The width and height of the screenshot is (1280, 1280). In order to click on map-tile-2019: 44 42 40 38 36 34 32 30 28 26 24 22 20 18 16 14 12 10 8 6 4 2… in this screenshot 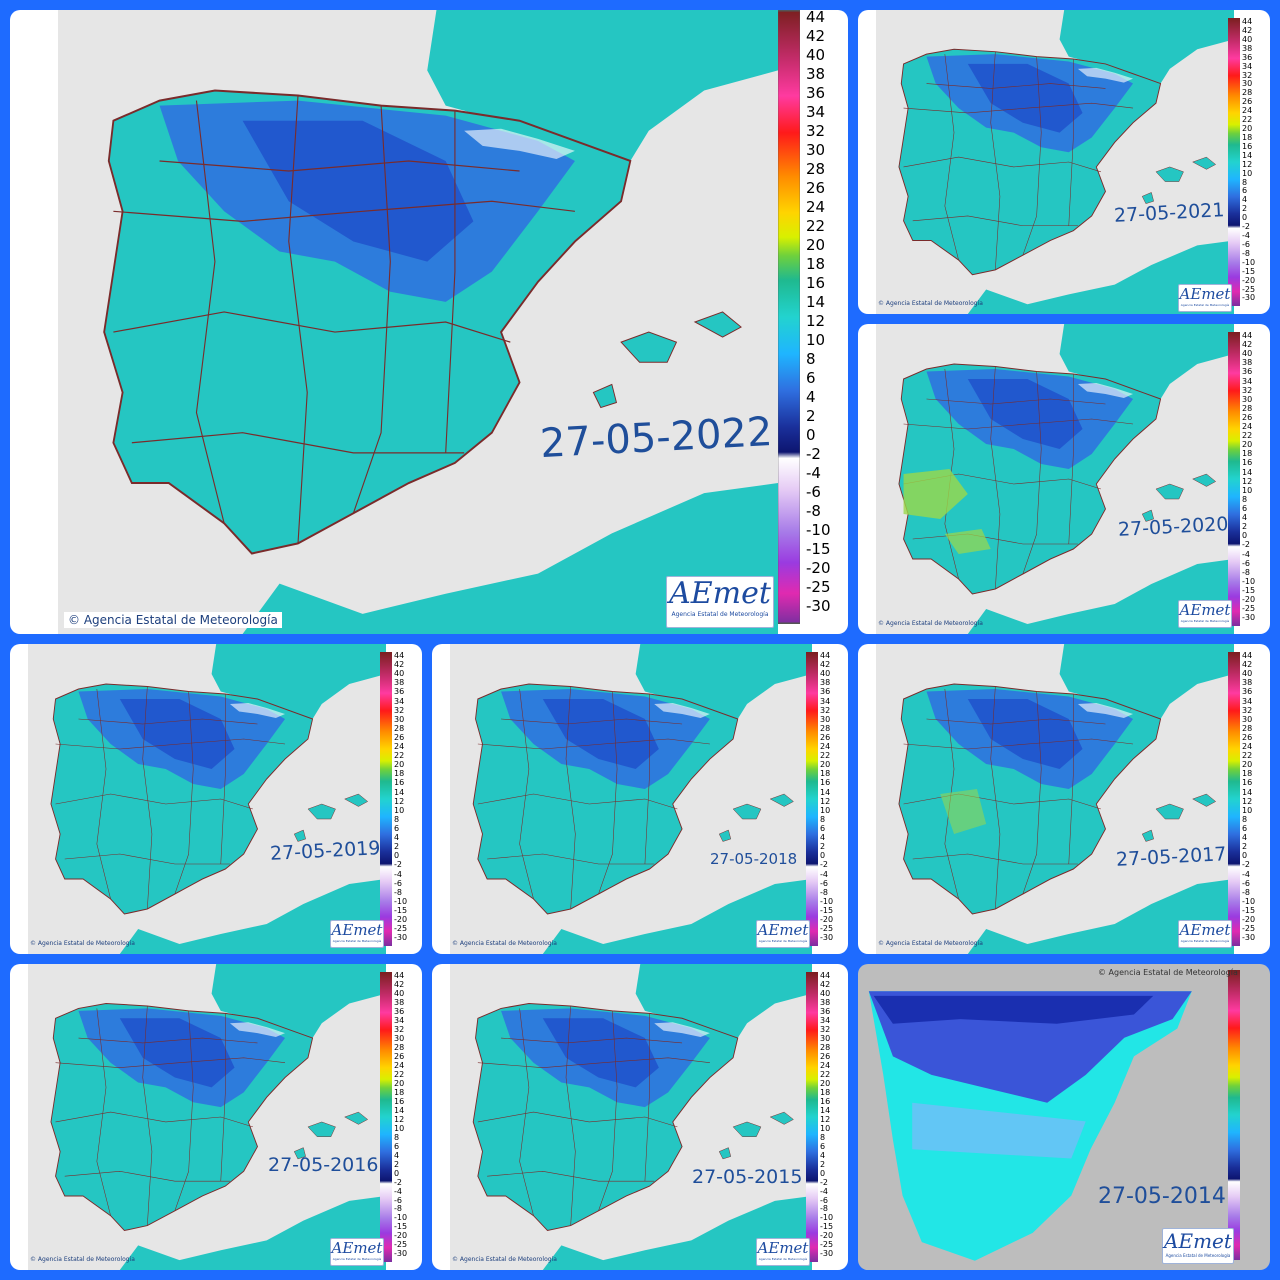, I will do `click(216, 799)`.